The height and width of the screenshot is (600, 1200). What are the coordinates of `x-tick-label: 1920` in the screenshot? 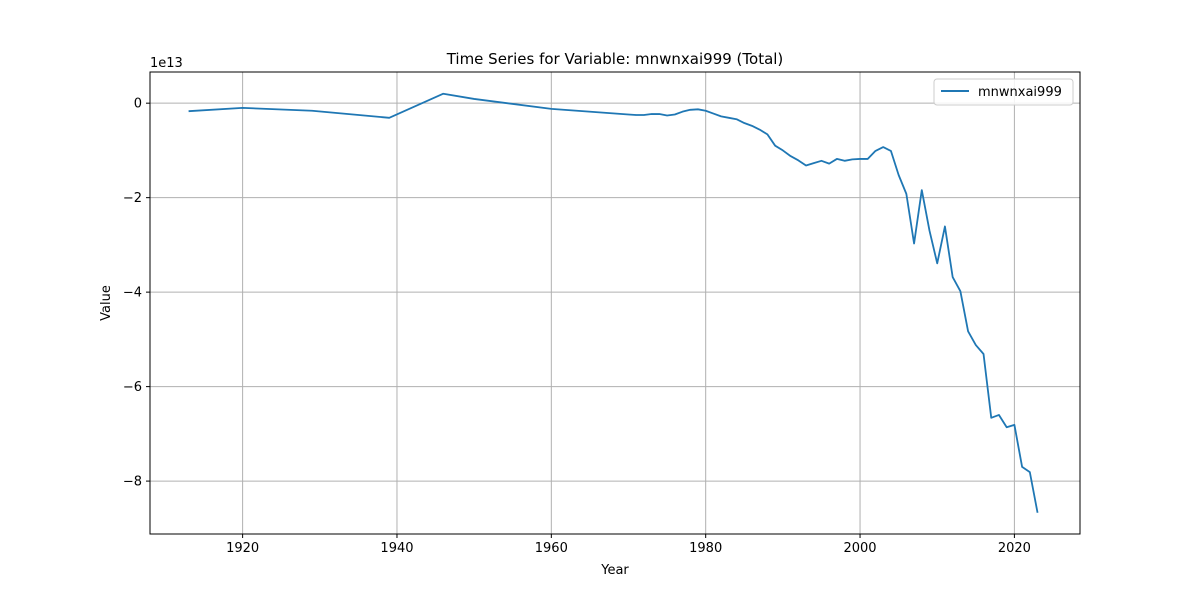 It's located at (242, 548).